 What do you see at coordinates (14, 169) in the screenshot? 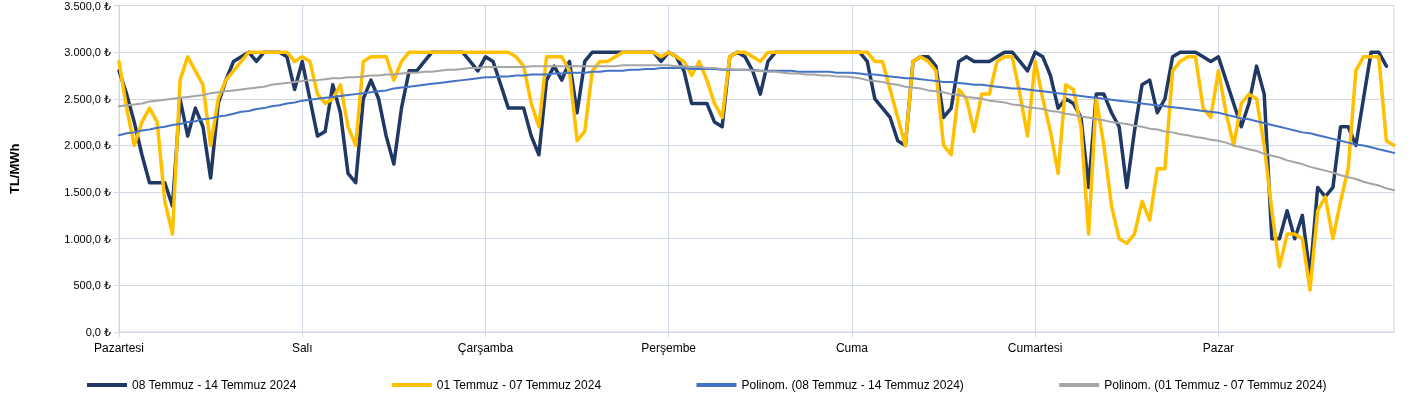
I see `y-axis-title: TL/MWh` at bounding box center [14, 169].